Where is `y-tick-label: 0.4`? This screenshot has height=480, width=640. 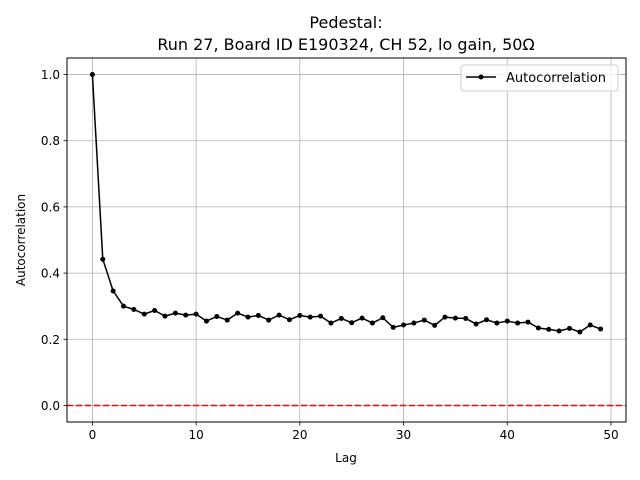
y-tick-label: 0.4 is located at coordinates (50, 274).